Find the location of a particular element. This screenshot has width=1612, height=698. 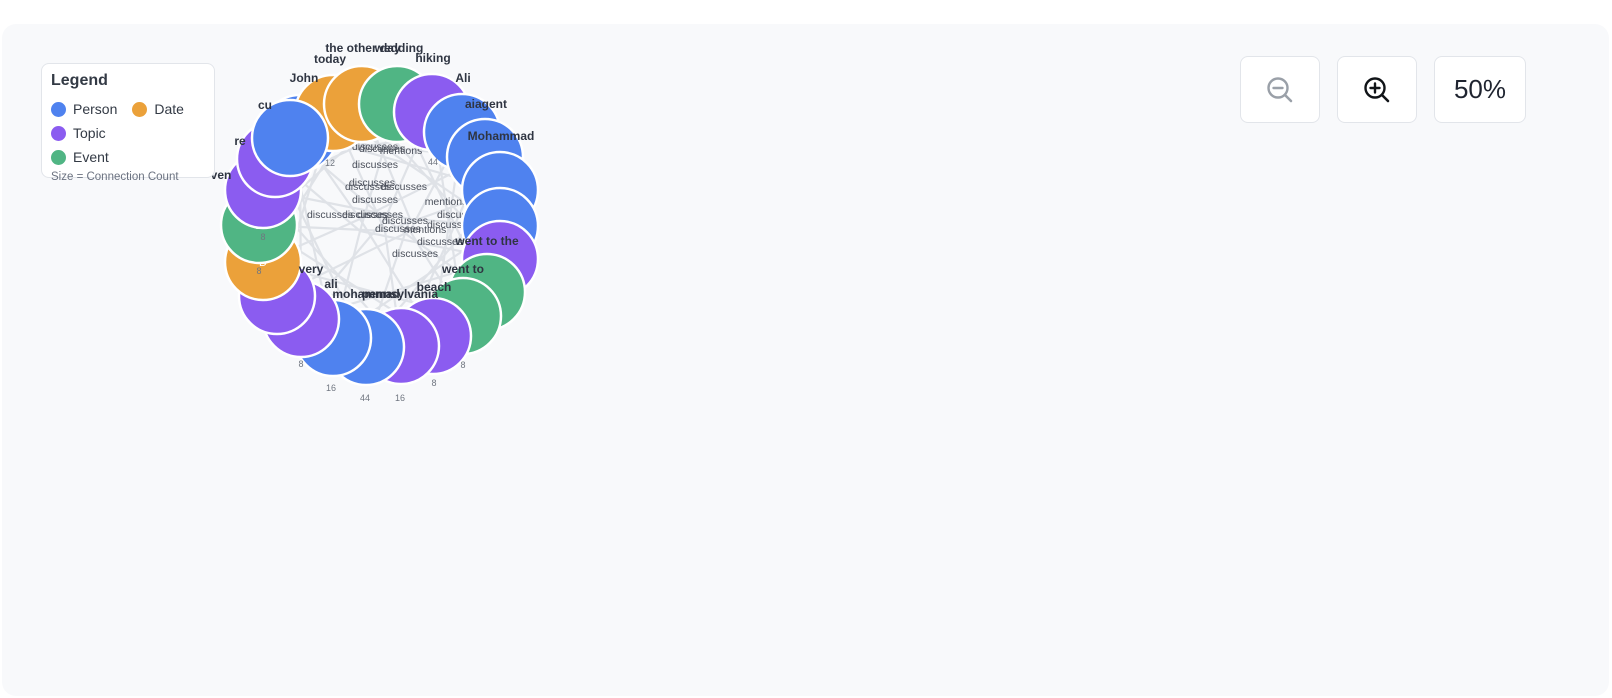

legend-item-date: Date is located at coordinates (158, 109).